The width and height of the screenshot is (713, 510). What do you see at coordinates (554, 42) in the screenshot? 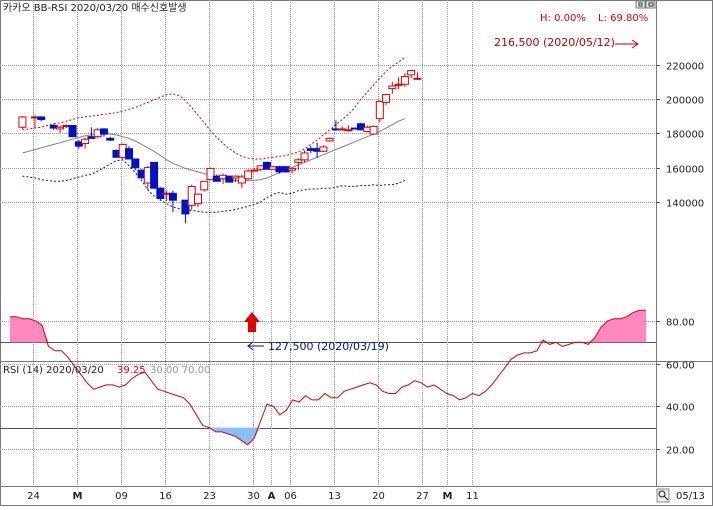
I see `high-annotation: 216,500 (2020/05/12)` at bounding box center [554, 42].